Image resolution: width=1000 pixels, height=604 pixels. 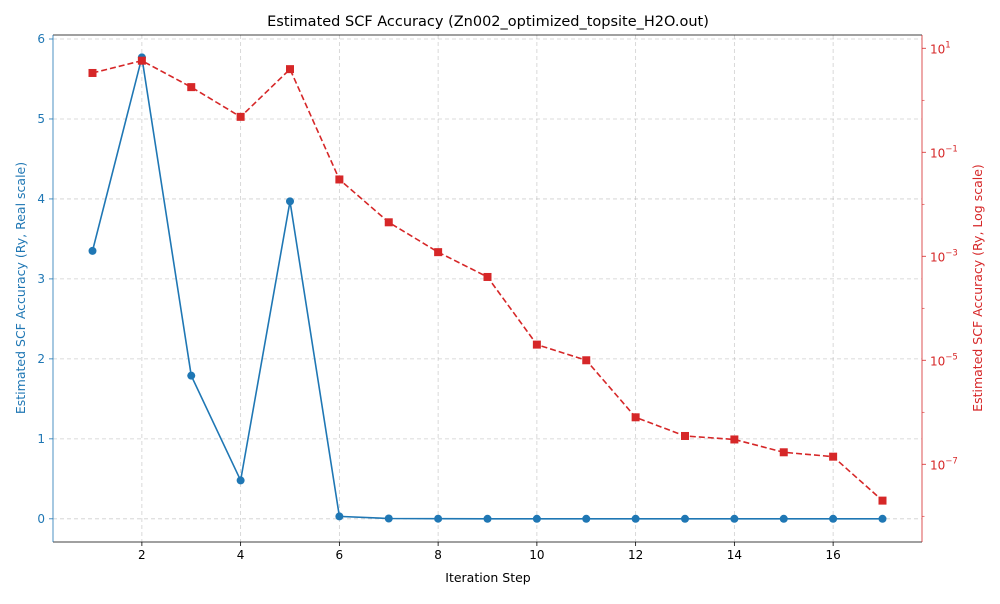 What do you see at coordinates (940, 48) in the screenshot?
I see `y-right-tick-label: 10¹` at bounding box center [940, 48].